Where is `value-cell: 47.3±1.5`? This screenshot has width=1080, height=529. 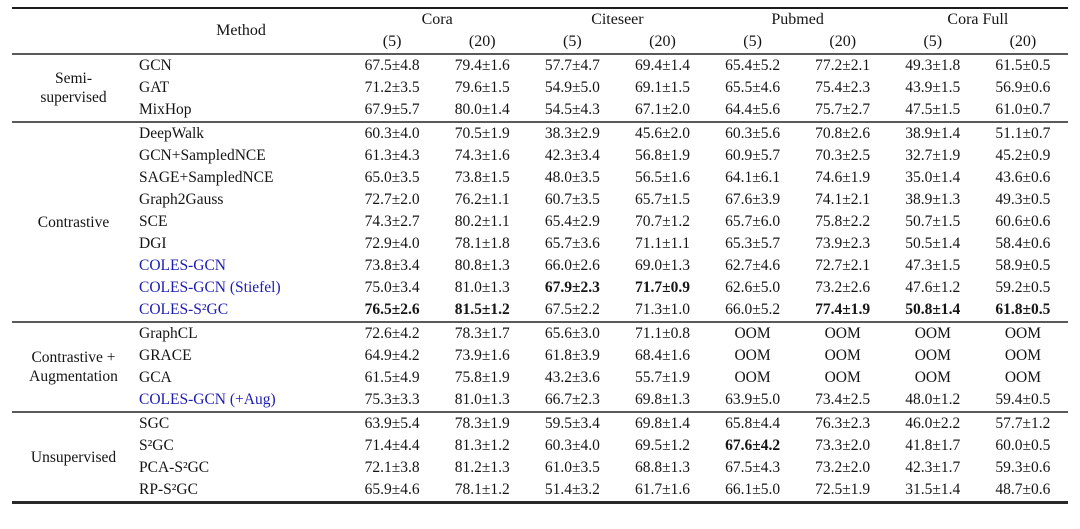 value-cell: 47.3±1.5 is located at coordinates (933, 265).